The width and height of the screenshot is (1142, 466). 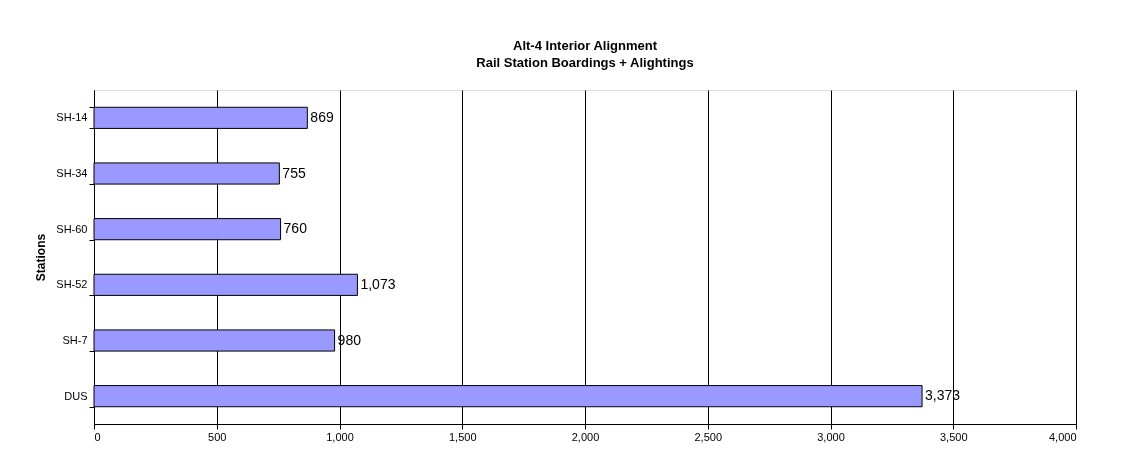 What do you see at coordinates (72, 284) in the screenshot?
I see `y-tick-label: SH-52` at bounding box center [72, 284].